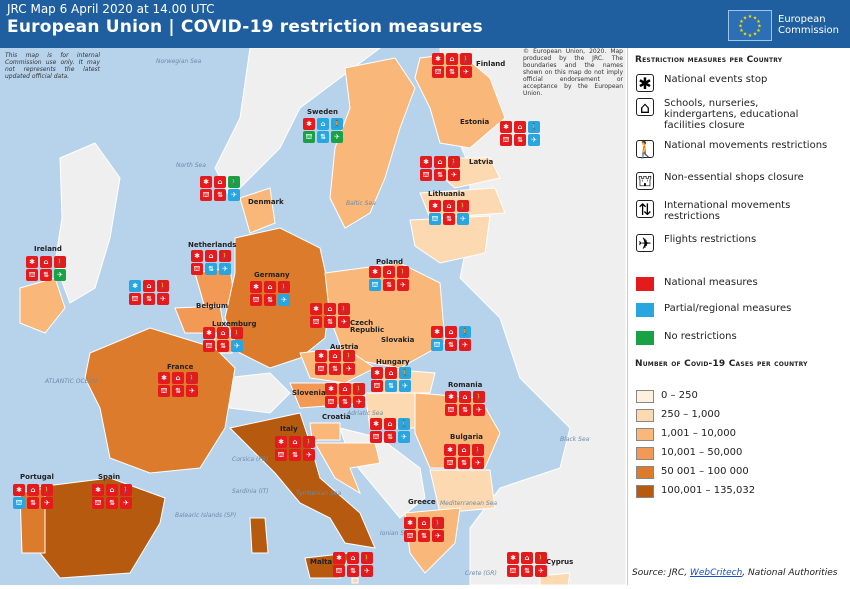  What do you see at coordinates (259, 535) in the screenshot?
I see `country-sardinia` at bounding box center [259, 535].